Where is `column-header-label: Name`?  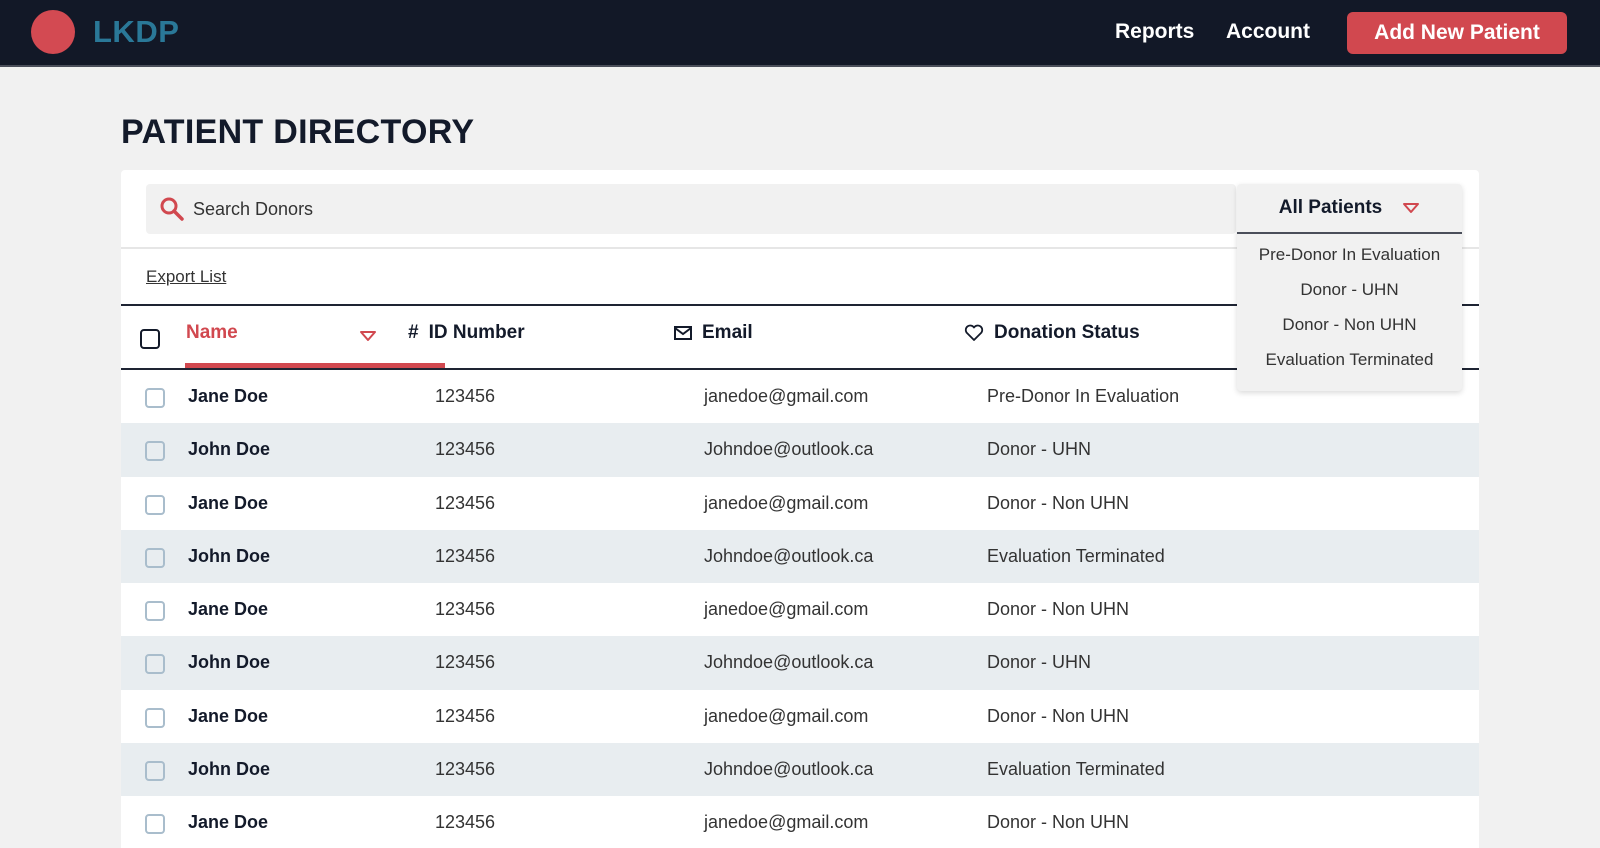
column-header-label: Name is located at coordinates (212, 332).